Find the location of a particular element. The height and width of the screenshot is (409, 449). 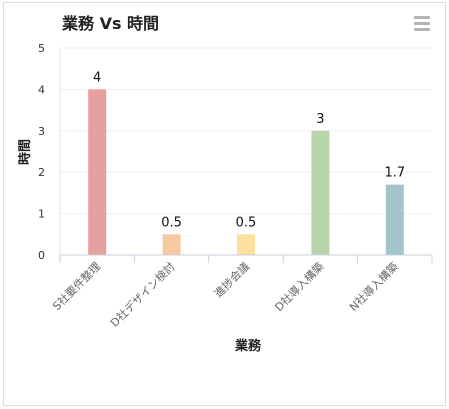

y-tick-label: 4 is located at coordinates (41, 89).